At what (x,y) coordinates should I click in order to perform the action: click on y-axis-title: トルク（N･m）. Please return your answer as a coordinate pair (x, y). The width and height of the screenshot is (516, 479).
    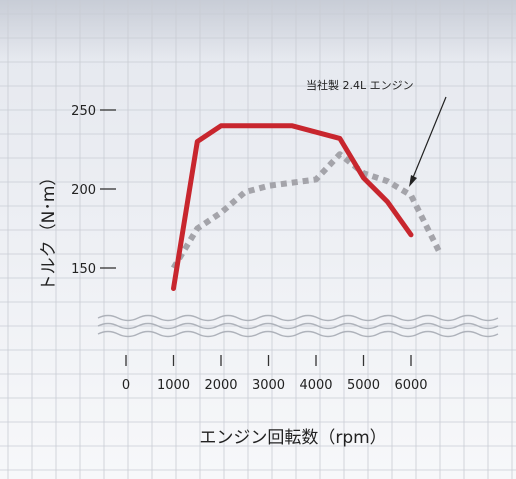
    Looking at the image, I should click on (49, 230).